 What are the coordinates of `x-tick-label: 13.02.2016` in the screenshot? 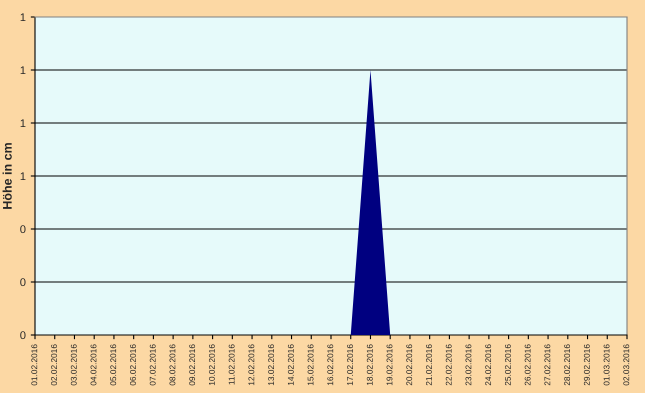 It's located at (271, 365).